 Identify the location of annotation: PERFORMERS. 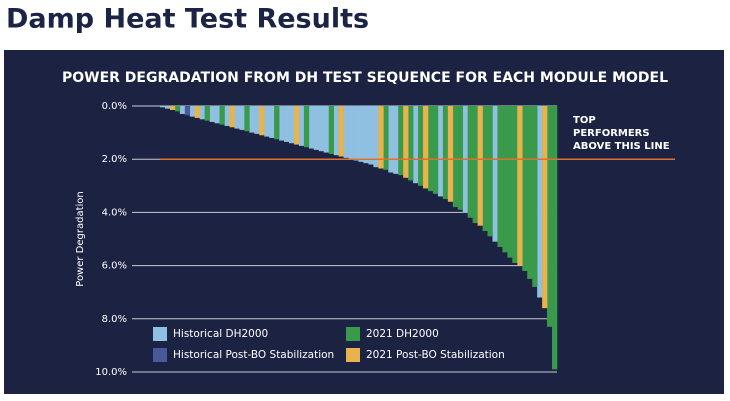
(611, 133).